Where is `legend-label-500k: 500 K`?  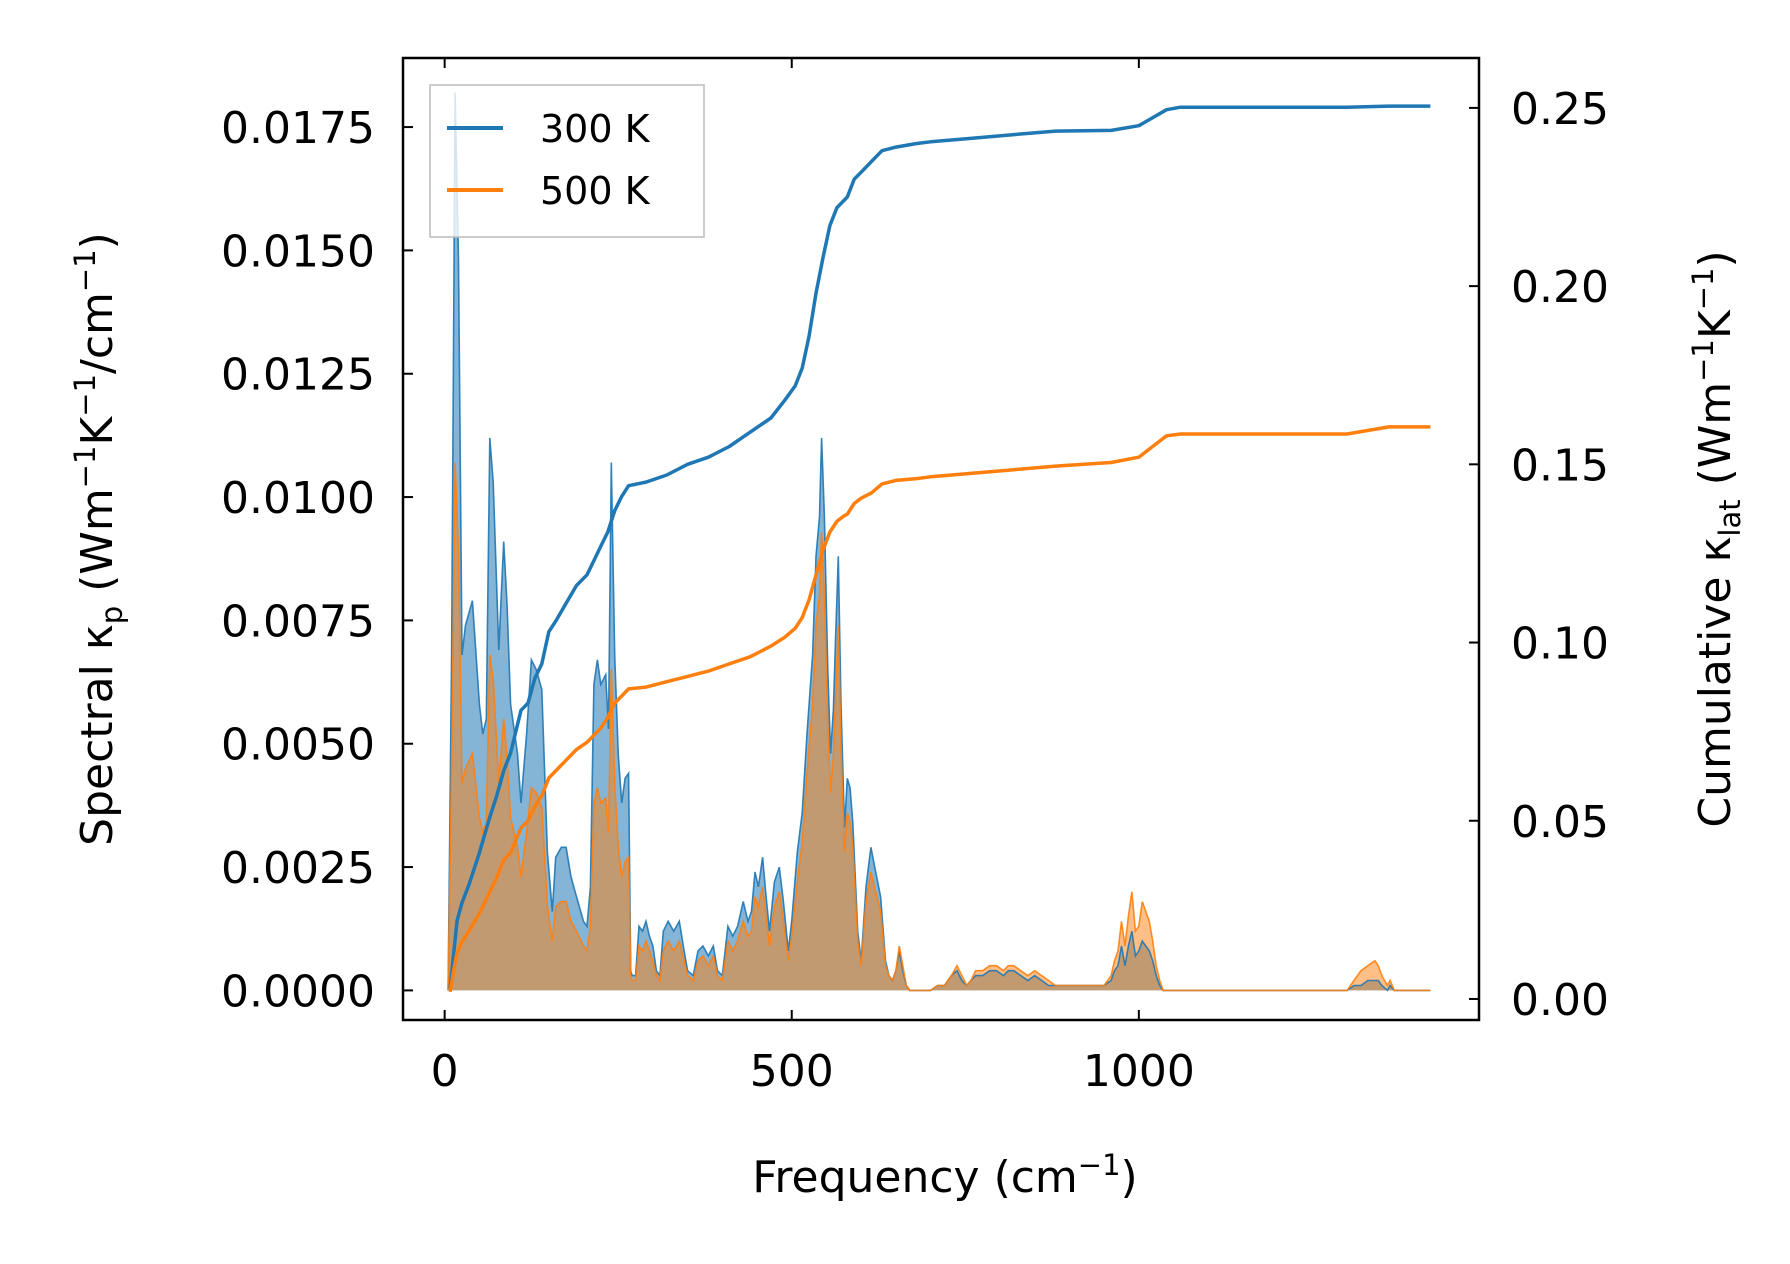 legend-label-500k: 500 K is located at coordinates (595, 191).